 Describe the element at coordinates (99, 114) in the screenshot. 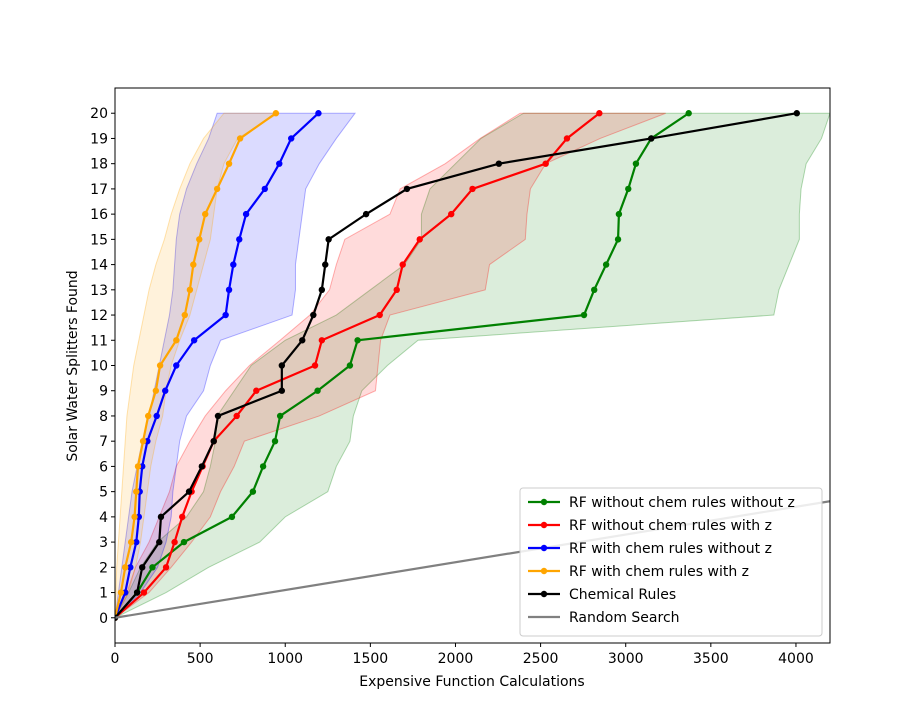

I see `y-tick-label: 20` at that location.